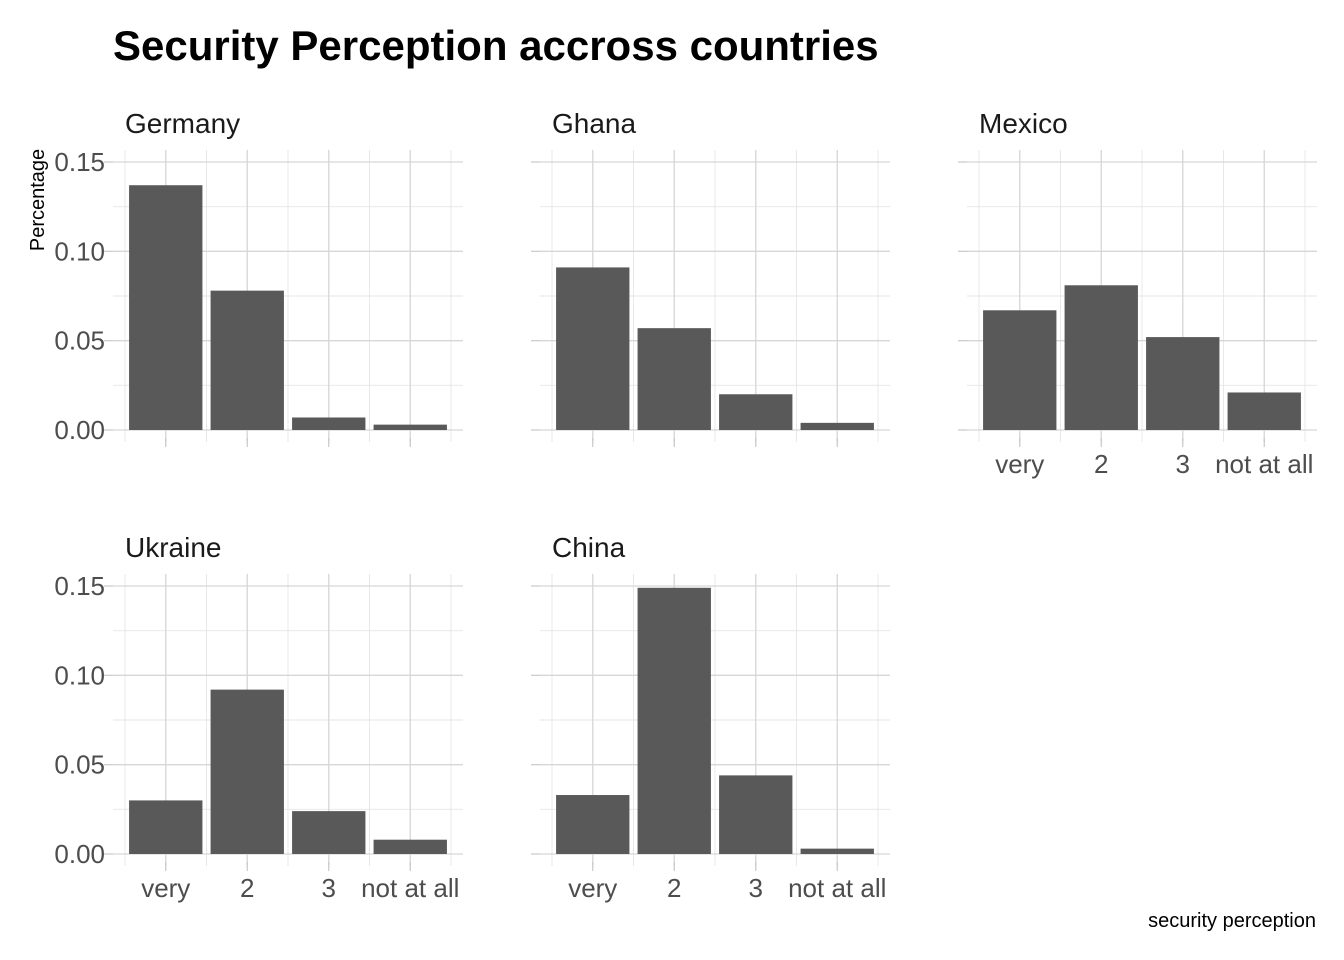 This screenshot has height=960, width=1344. What do you see at coordinates (173, 547) in the screenshot?
I see `facet-label-ukraine: Ukraine` at bounding box center [173, 547].